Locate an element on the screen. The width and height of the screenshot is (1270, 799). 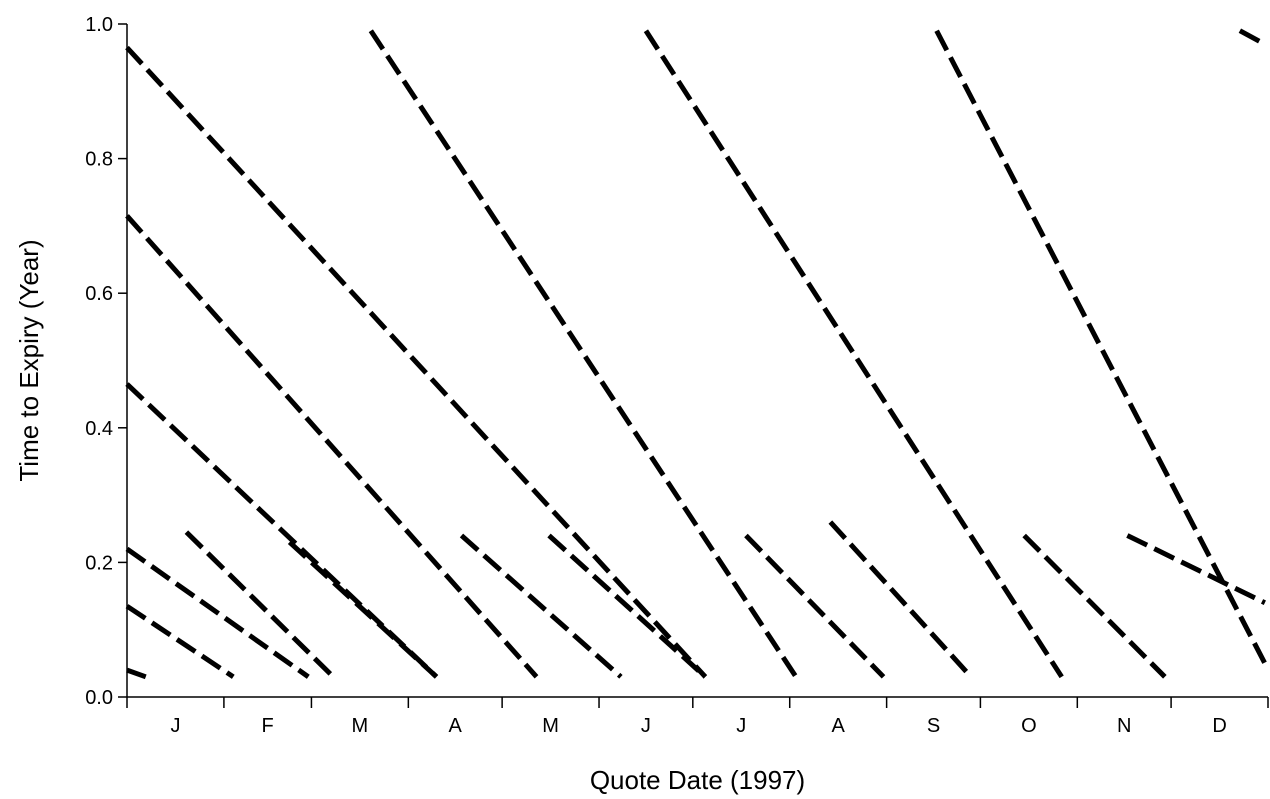
x-tick-label: D is located at coordinates (1219, 726).